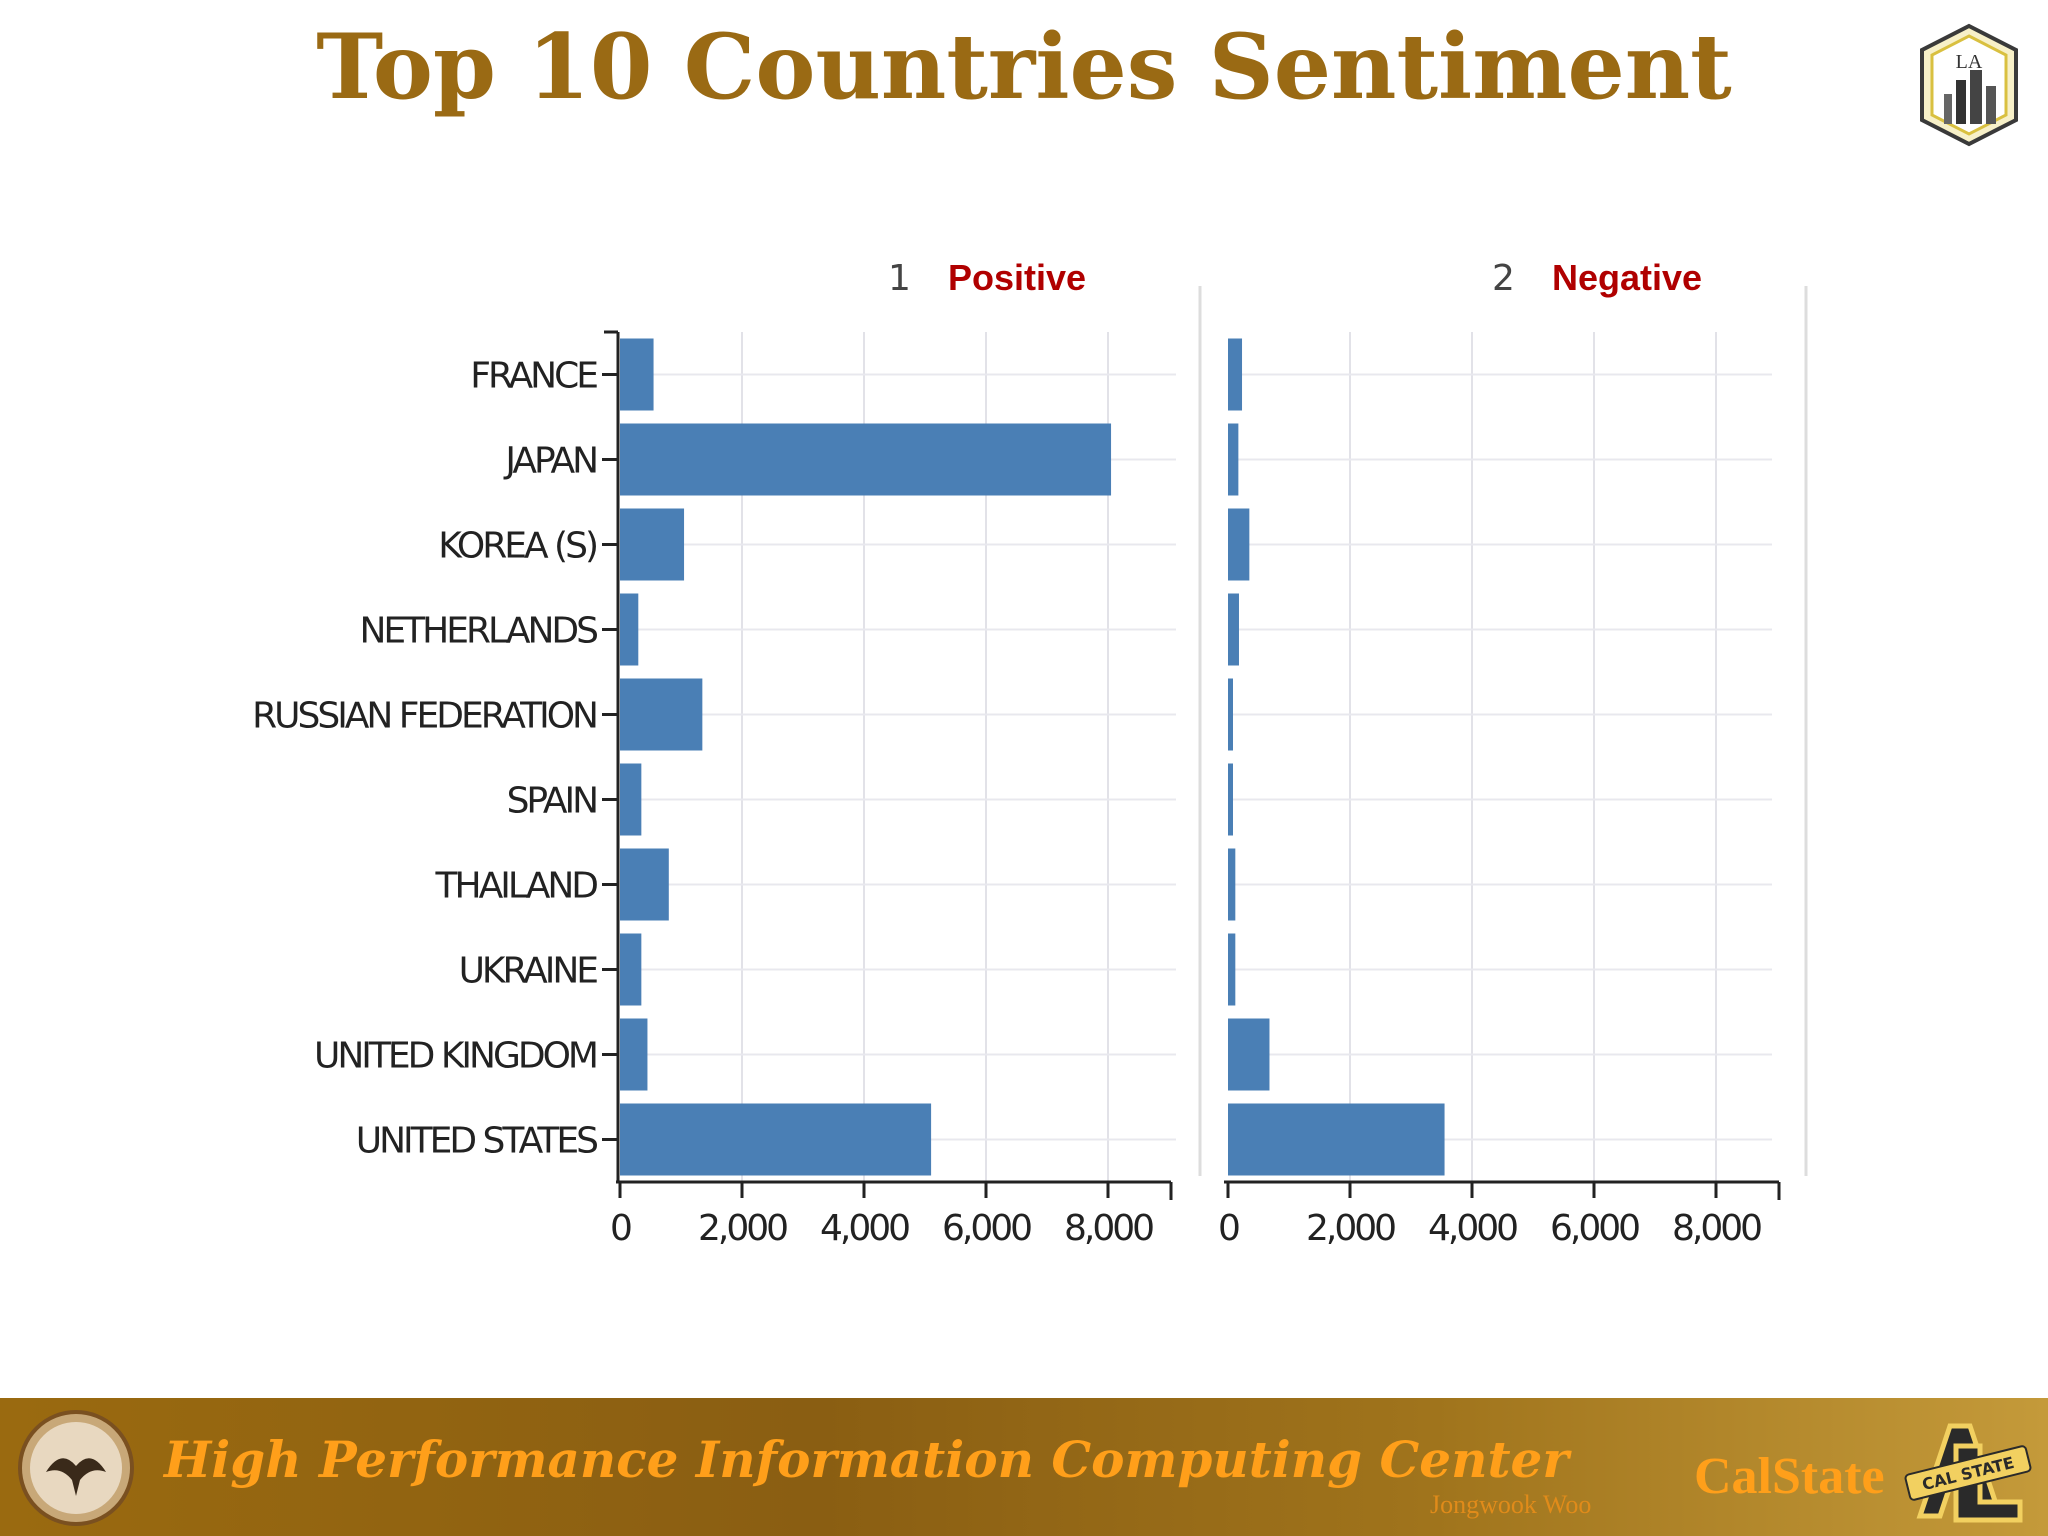 The width and height of the screenshot is (2048, 1536). I want to click on hpicc-seal-icon, so click(76, 1468).